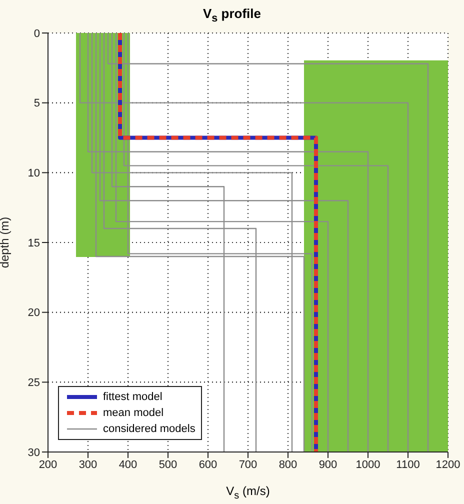 The height and width of the screenshot is (504, 464). Describe the element at coordinates (34, 174) in the screenshot. I see `y-tick-label: 10` at that location.